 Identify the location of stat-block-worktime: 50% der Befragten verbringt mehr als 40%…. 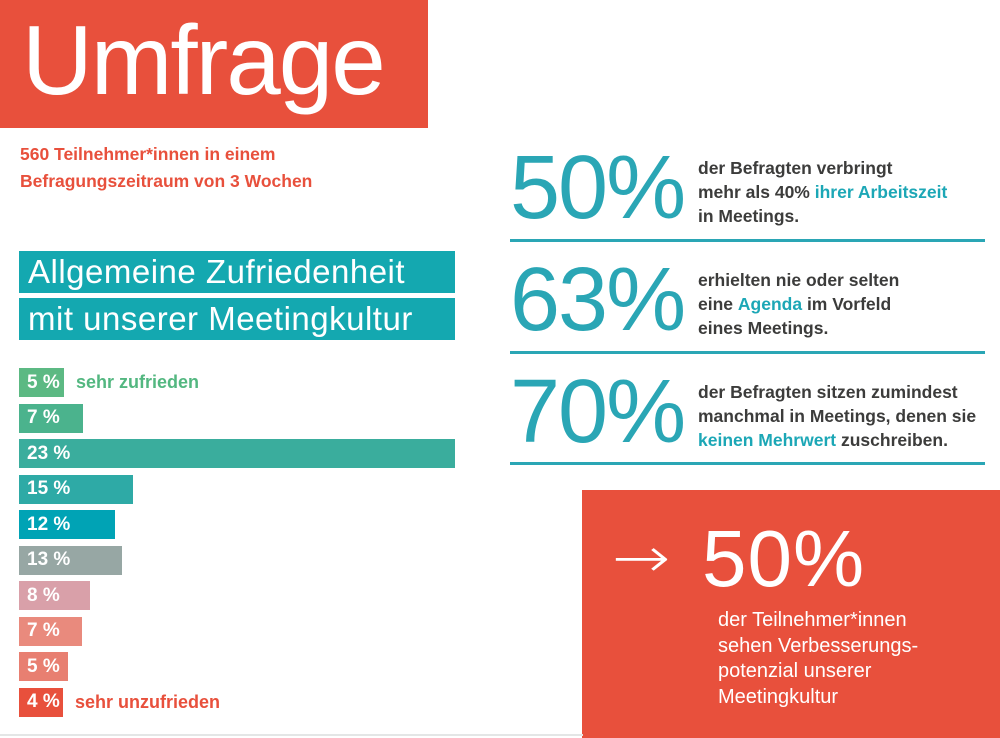
(749, 188).